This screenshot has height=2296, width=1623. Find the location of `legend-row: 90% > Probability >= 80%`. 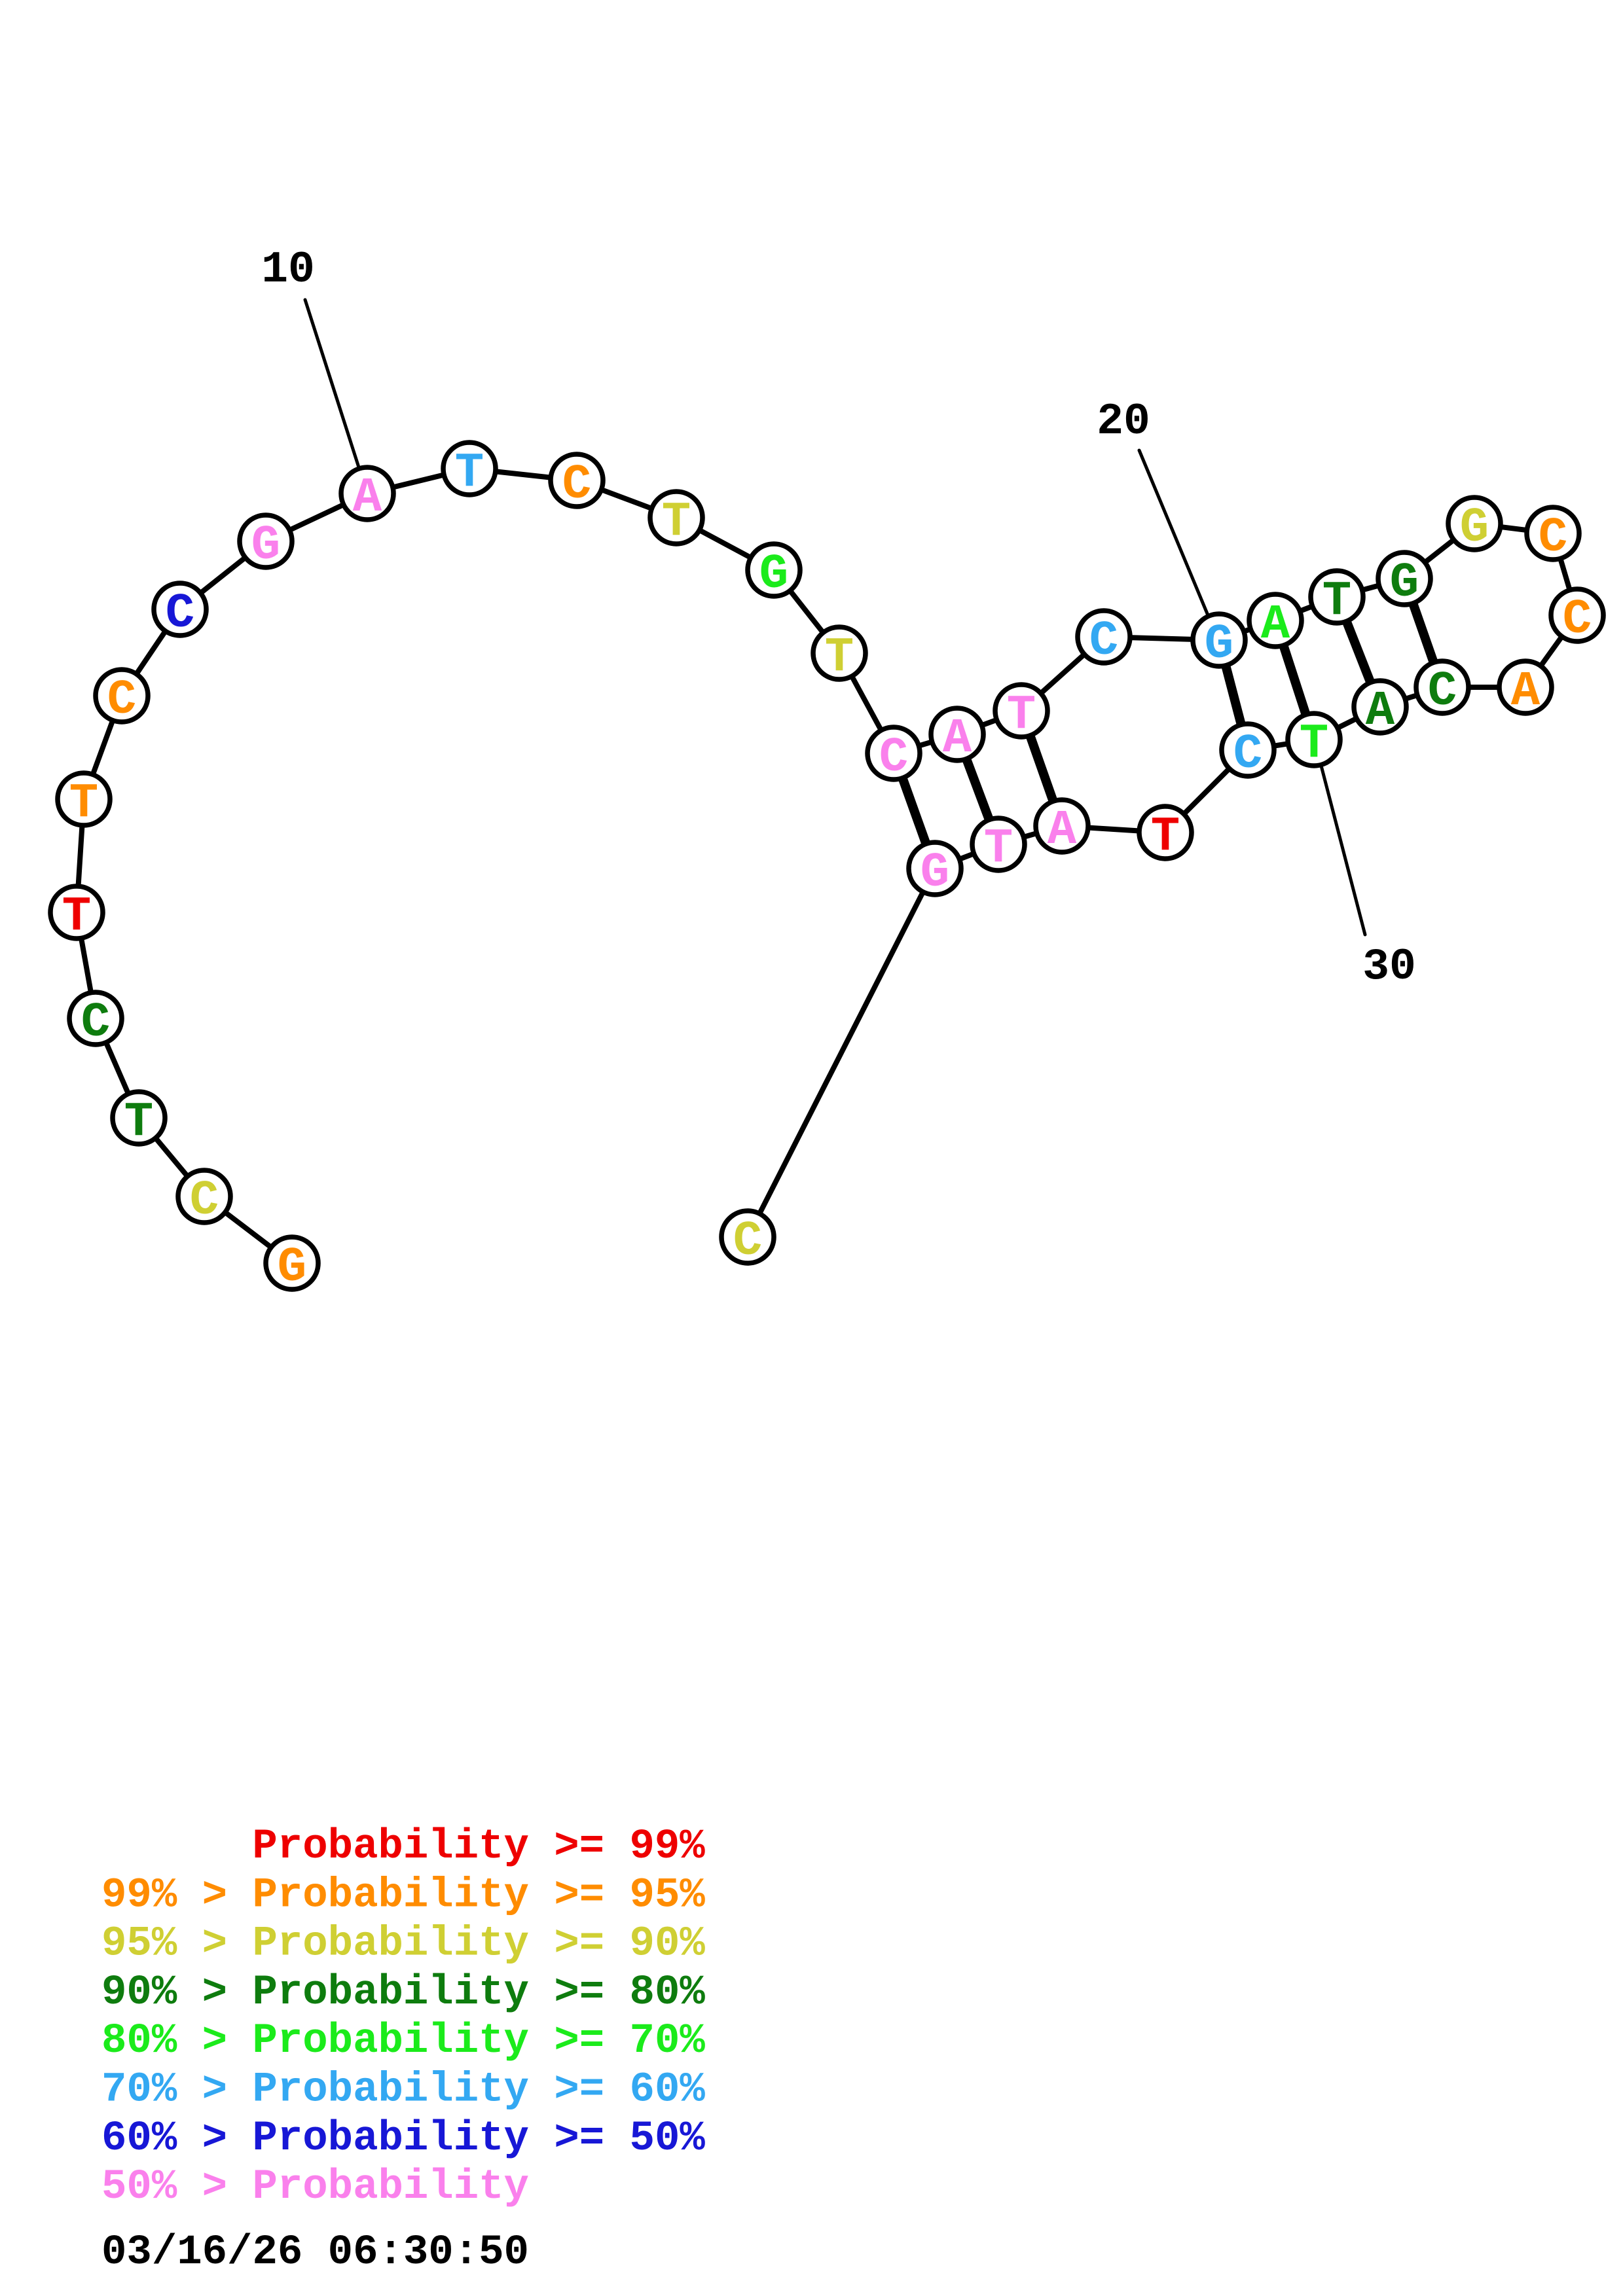

legend-row: 90% > Probability >= 80% is located at coordinates (403, 1993).